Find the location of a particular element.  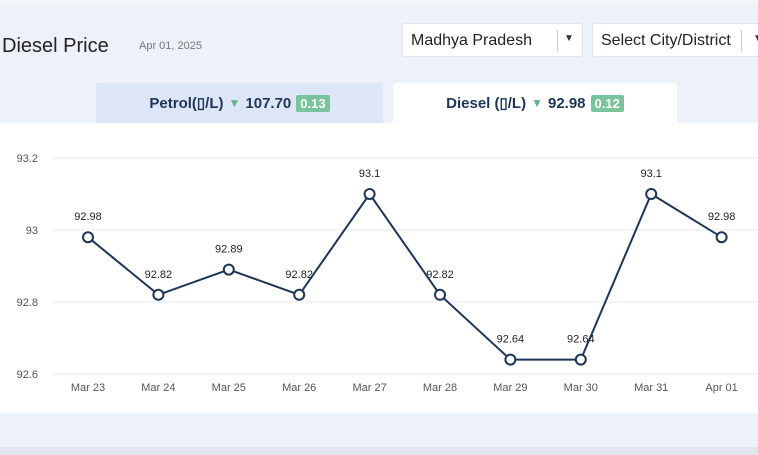

x-tick-label: Mar 28 is located at coordinates (440, 388).